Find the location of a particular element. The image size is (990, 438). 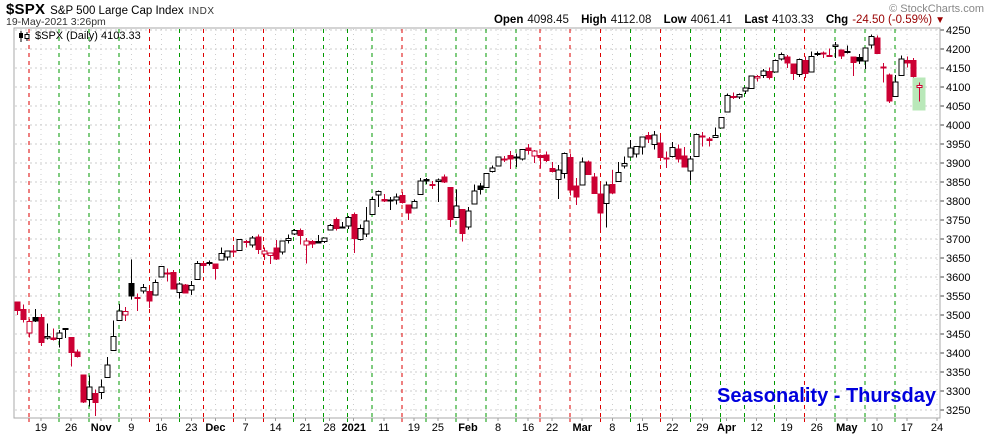

svg-text: Mar is located at coordinates (582, 428).